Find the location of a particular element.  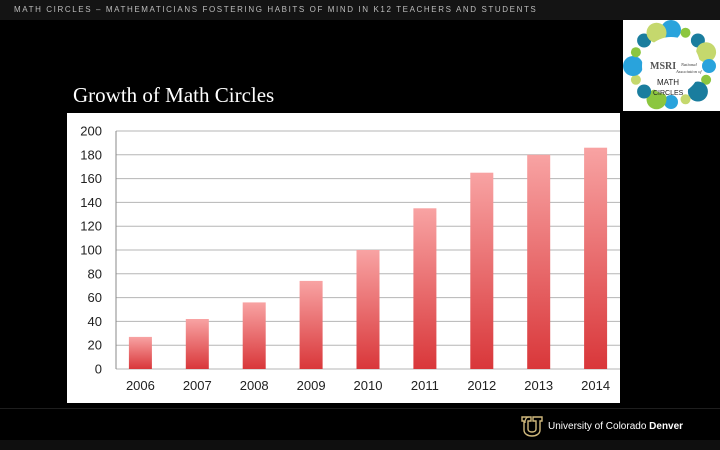

y-tick-label: 80 is located at coordinates (95, 273).